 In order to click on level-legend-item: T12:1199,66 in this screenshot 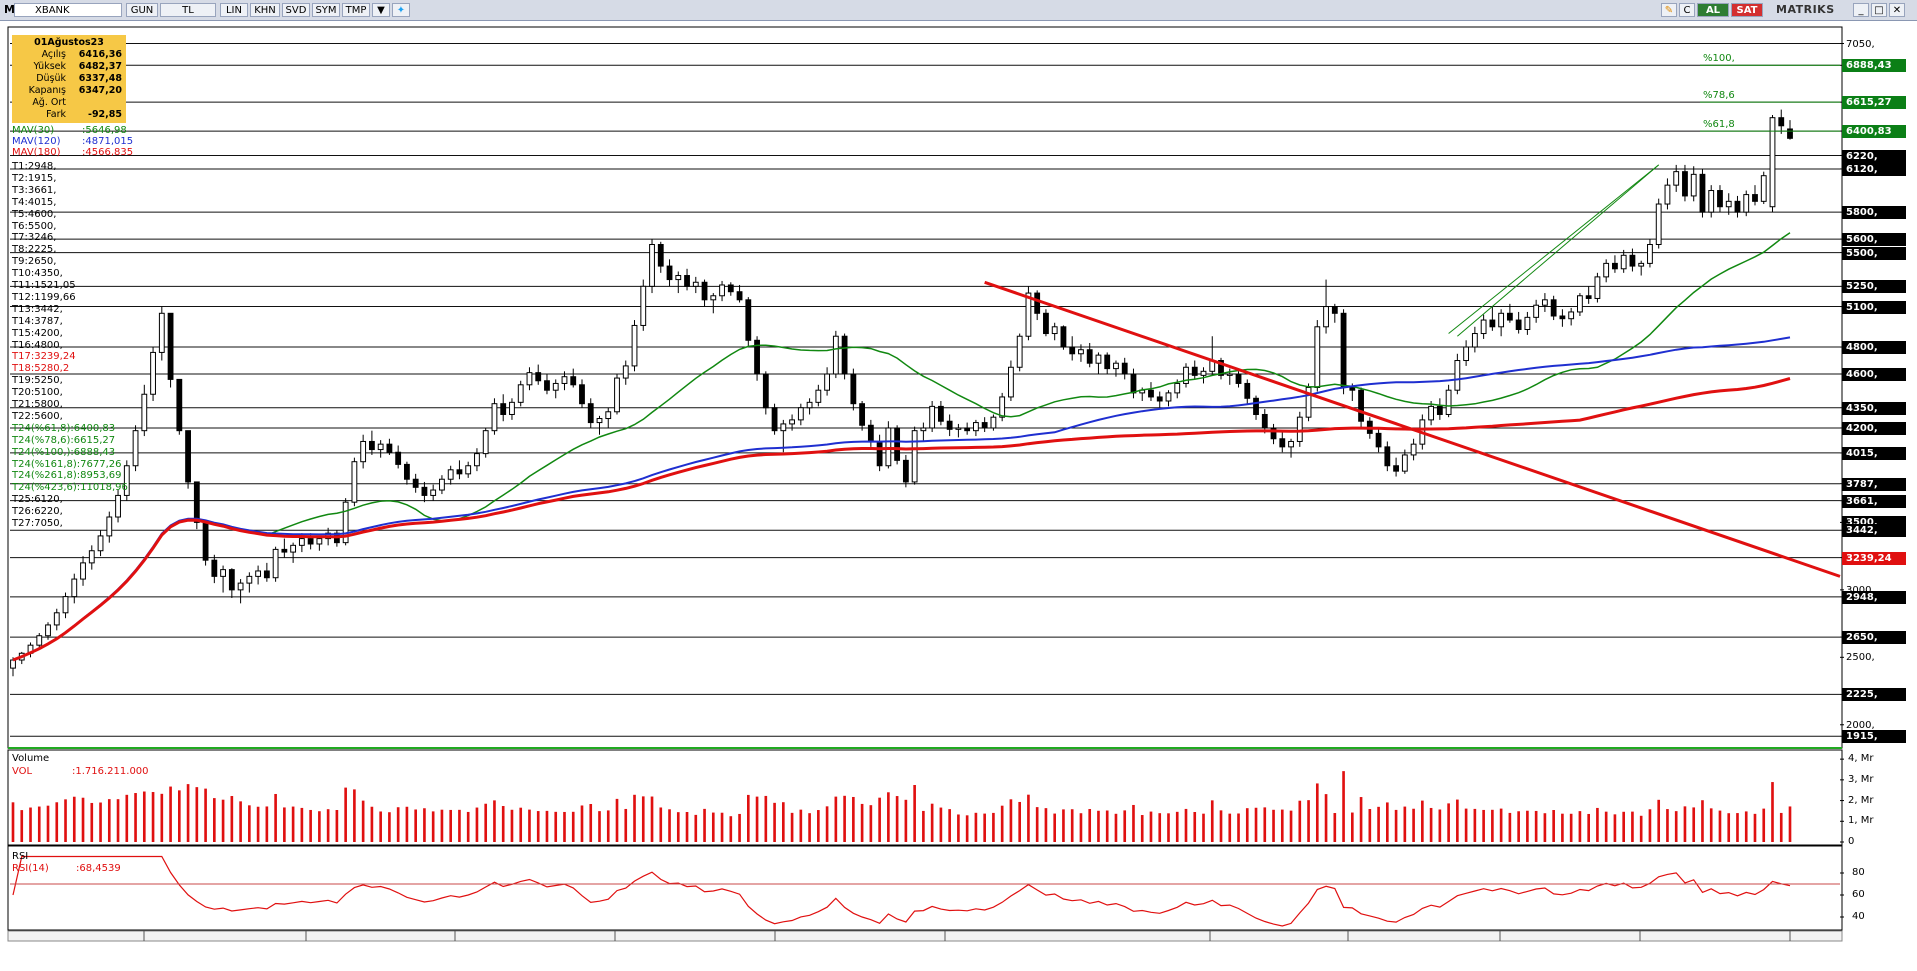, I will do `click(44, 297)`.